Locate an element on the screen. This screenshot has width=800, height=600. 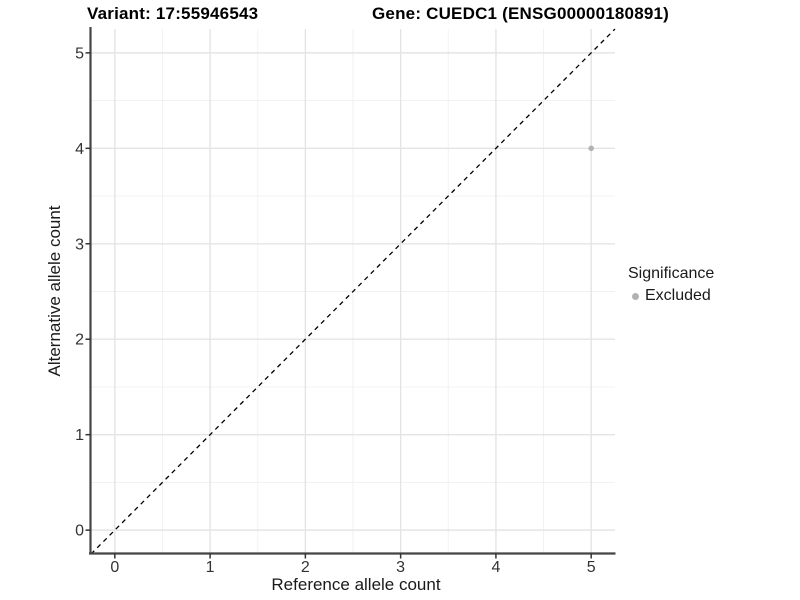
y-tick-label: 1 is located at coordinates (79, 435).